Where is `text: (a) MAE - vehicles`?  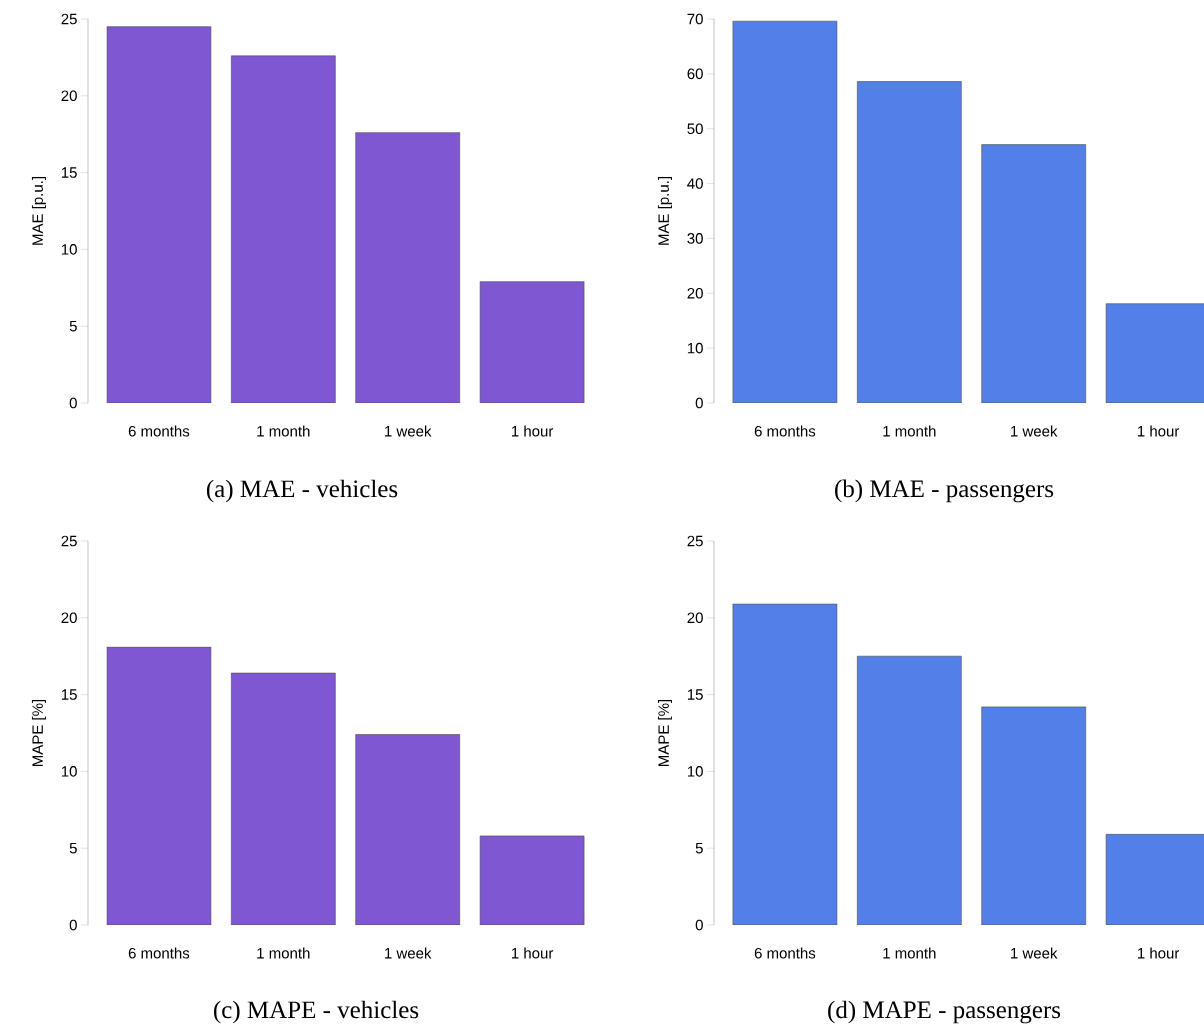
text: (a) MAE - vehicles is located at coordinates (302, 491).